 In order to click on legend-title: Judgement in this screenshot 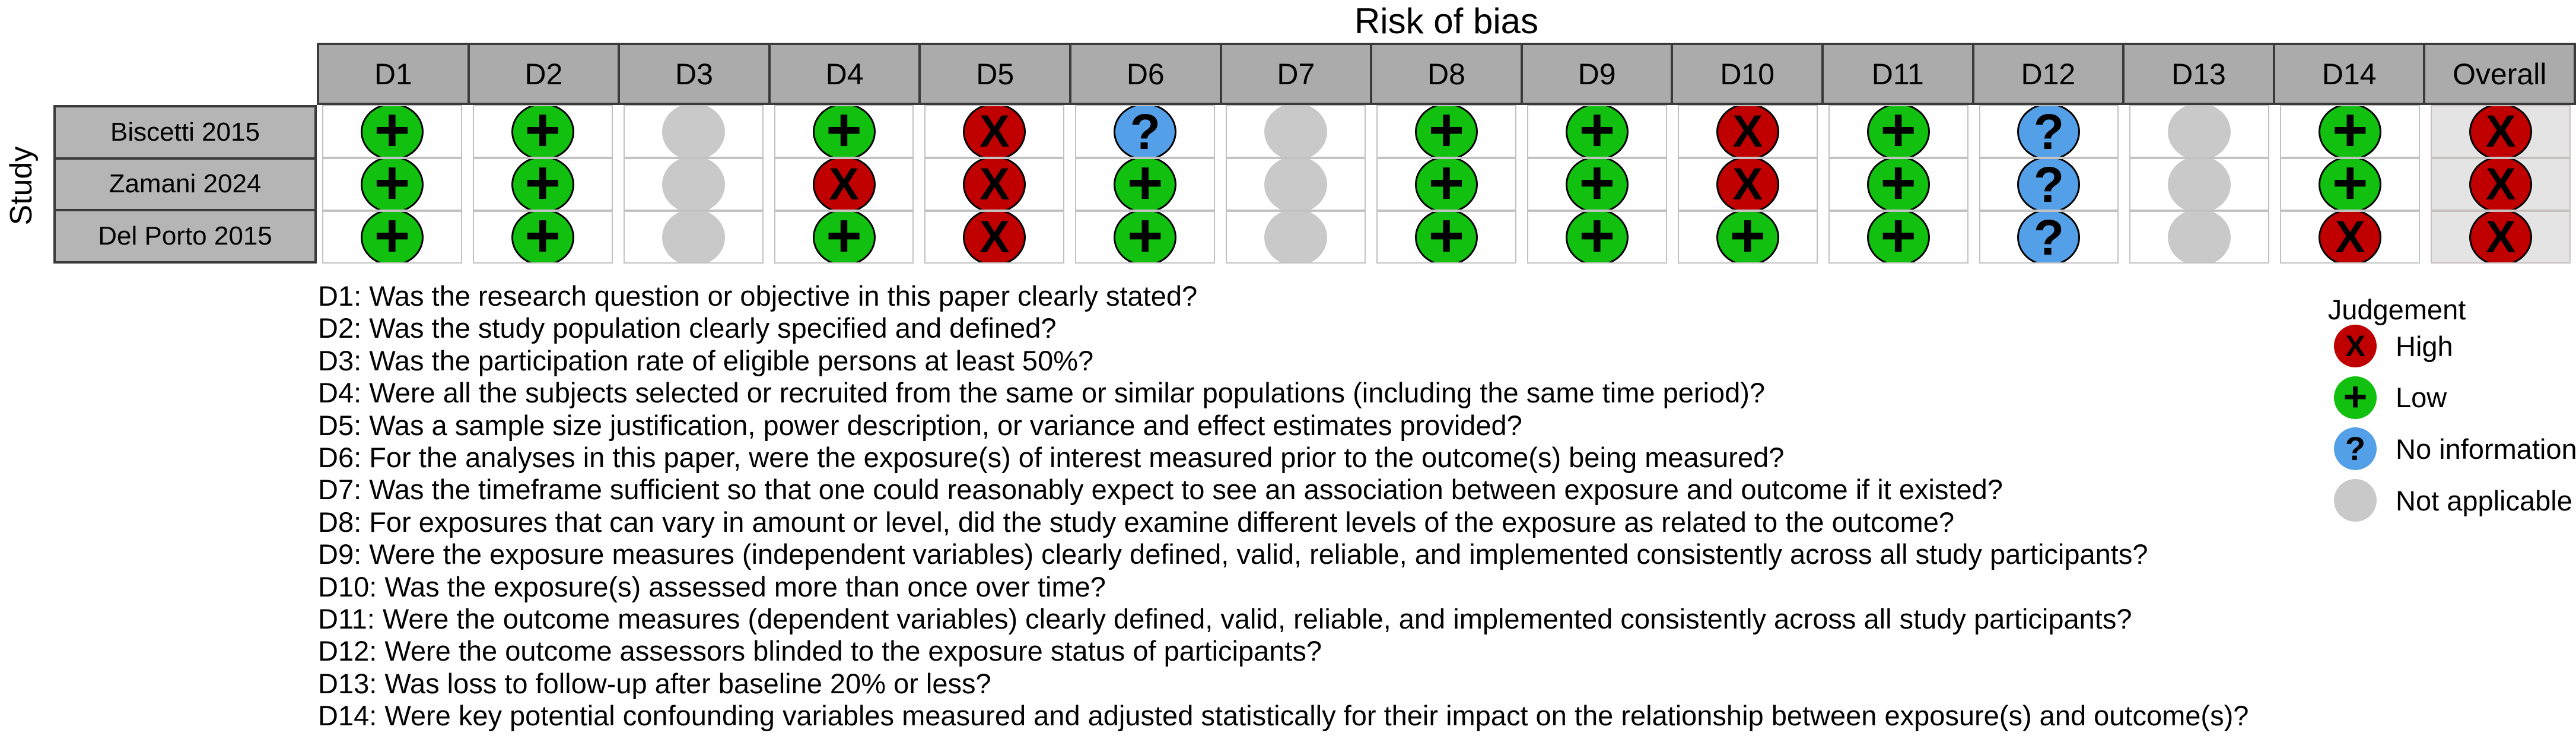, I will do `click(2396, 309)`.